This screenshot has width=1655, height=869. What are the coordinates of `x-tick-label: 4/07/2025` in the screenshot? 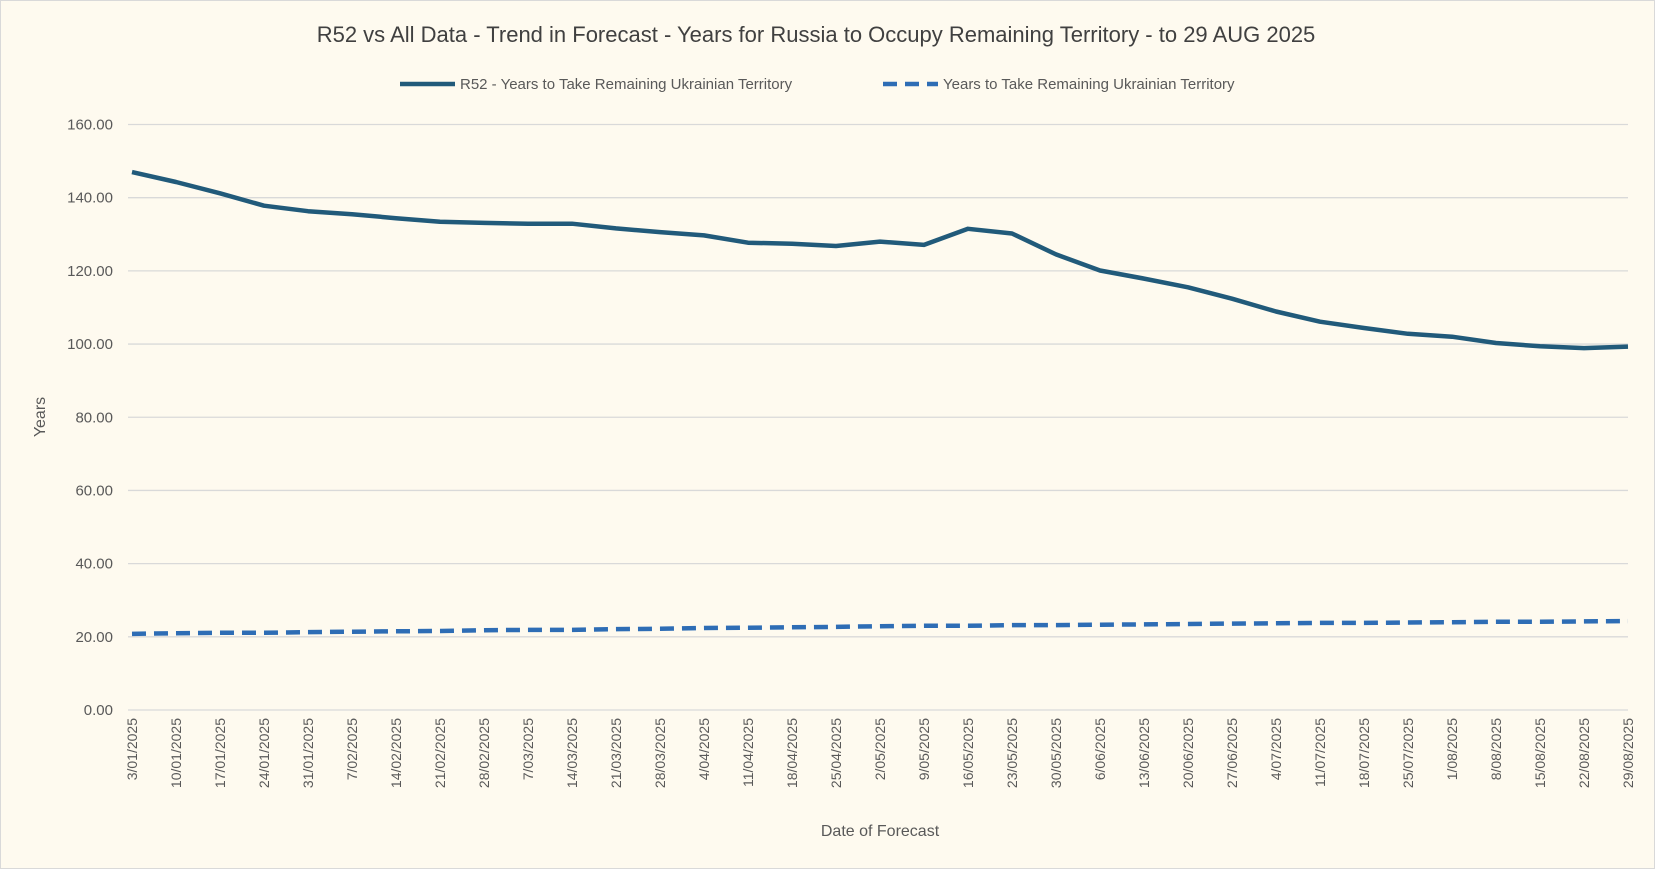 It's located at (1276, 749).